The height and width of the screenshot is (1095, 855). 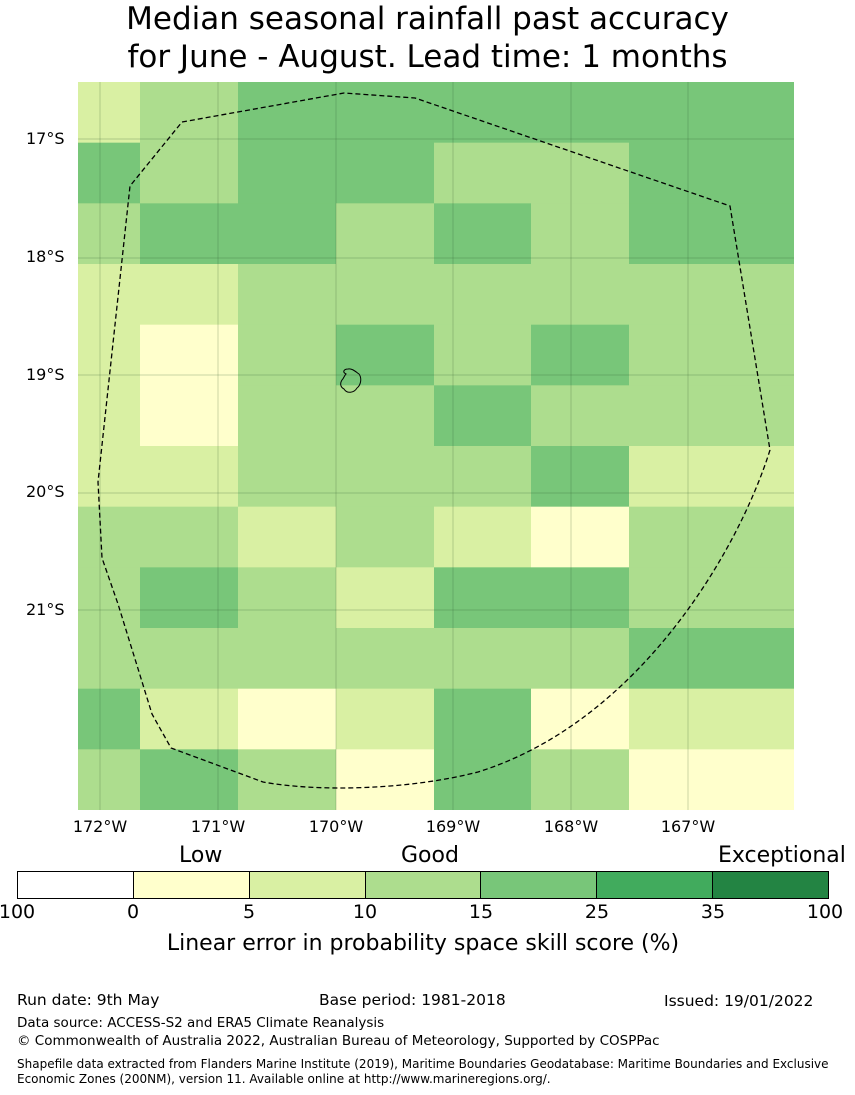 What do you see at coordinates (427, 57) in the screenshot?
I see `title-line-2: for June - August. Lead time: 1 months` at bounding box center [427, 57].